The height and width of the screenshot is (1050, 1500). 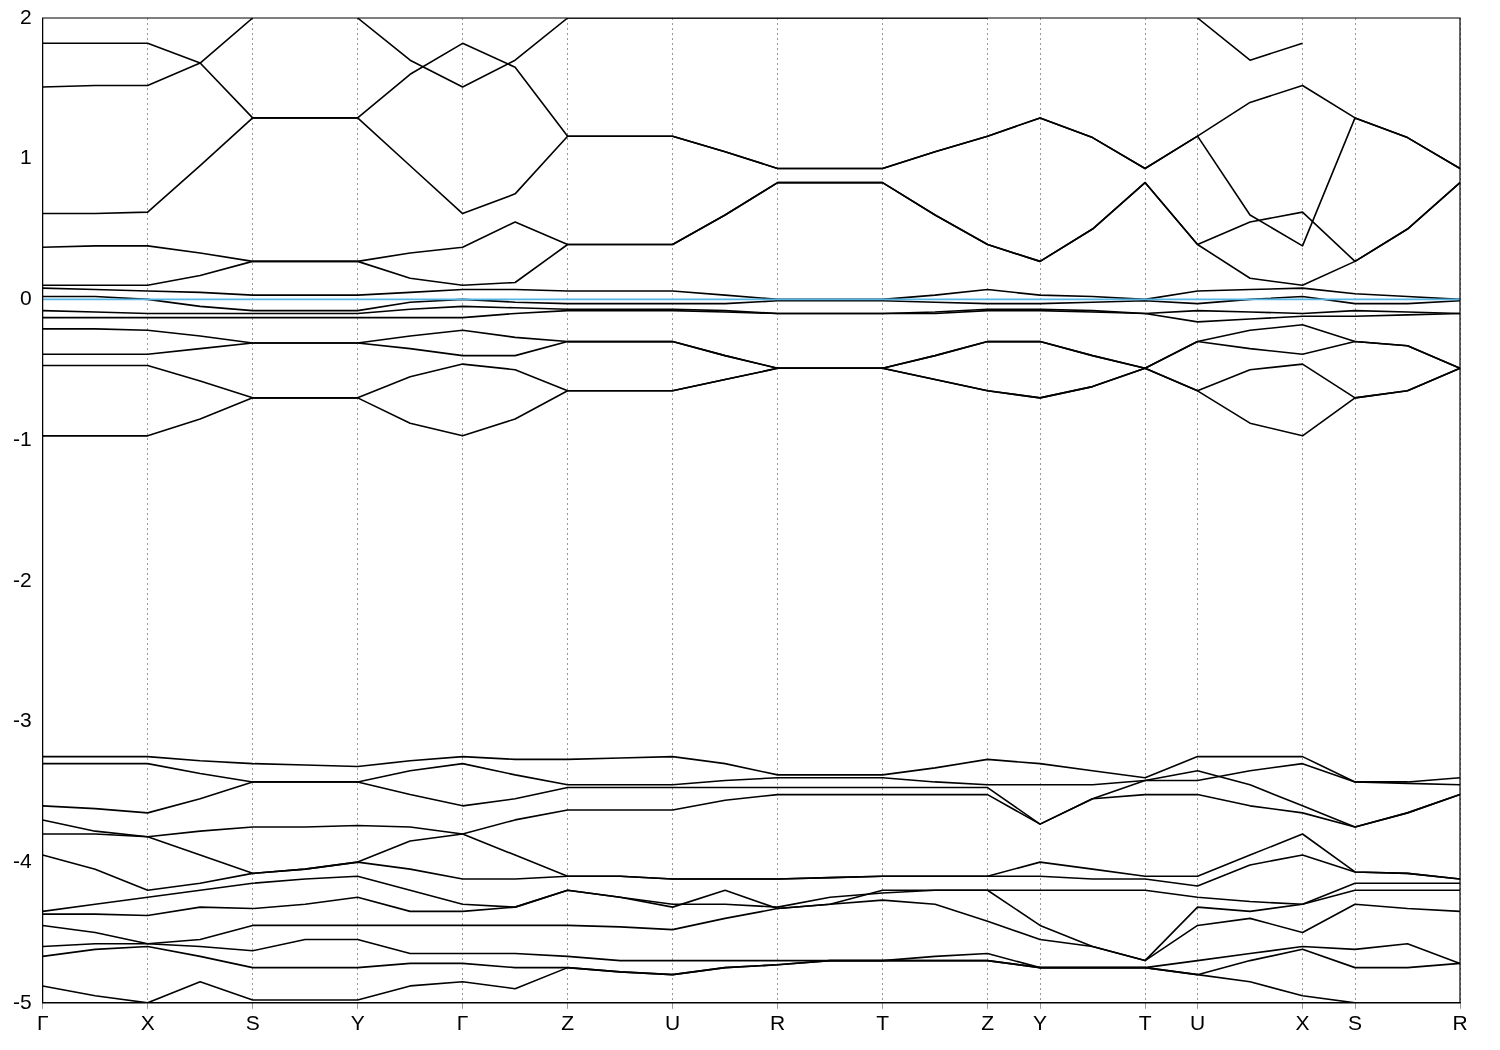 What do you see at coordinates (22, 1001) in the screenshot?
I see `y-tick-label: -5` at bounding box center [22, 1001].